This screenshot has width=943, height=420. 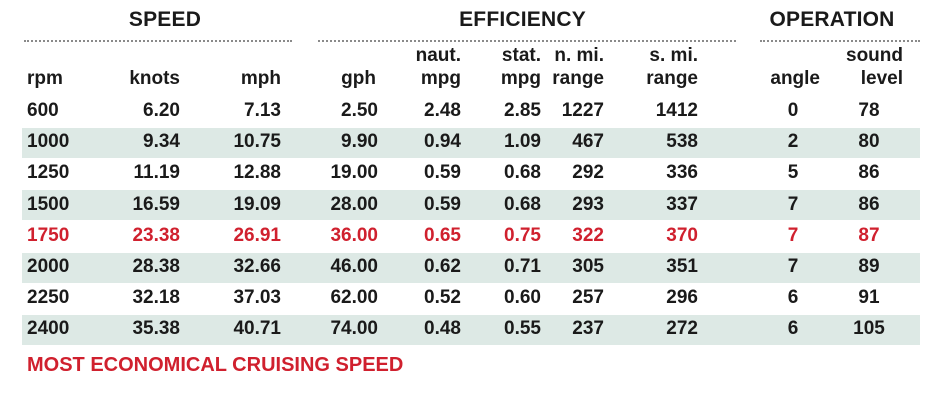 What do you see at coordinates (442, 329) in the screenshot?
I see `cell-naut-mpg: 0.48` at bounding box center [442, 329].